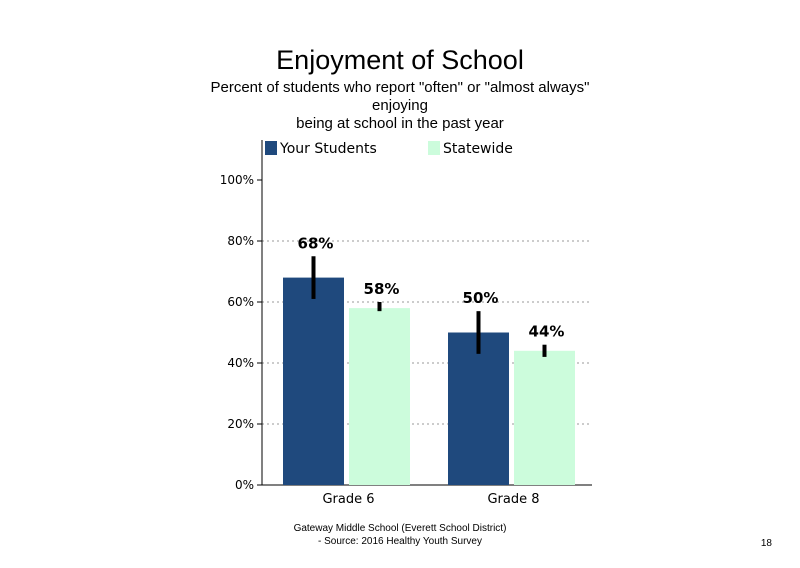  Describe the element at coordinates (400, 541) in the screenshot. I see `footer-line-2: - Source: 2016 Healthy Youth Survey` at that location.